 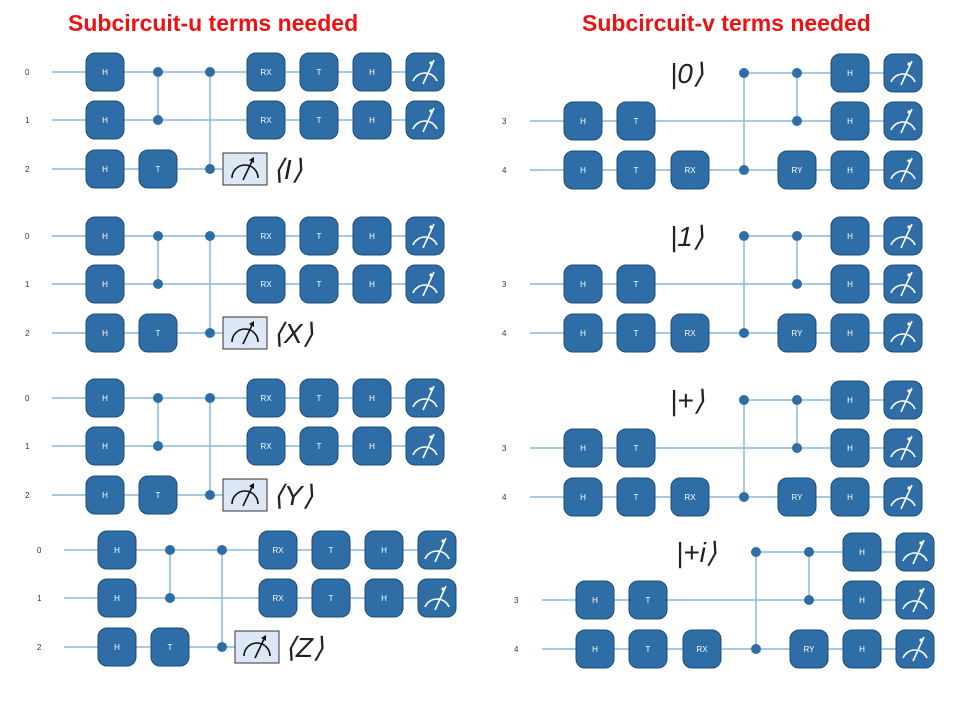 I want to click on expectation-X: ⟨X⟩, so click(x=293, y=333).